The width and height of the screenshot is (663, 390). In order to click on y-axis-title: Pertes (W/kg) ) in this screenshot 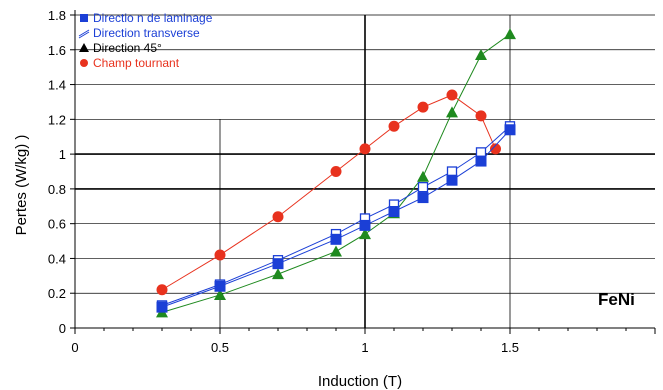, I will do `click(21, 185)`.